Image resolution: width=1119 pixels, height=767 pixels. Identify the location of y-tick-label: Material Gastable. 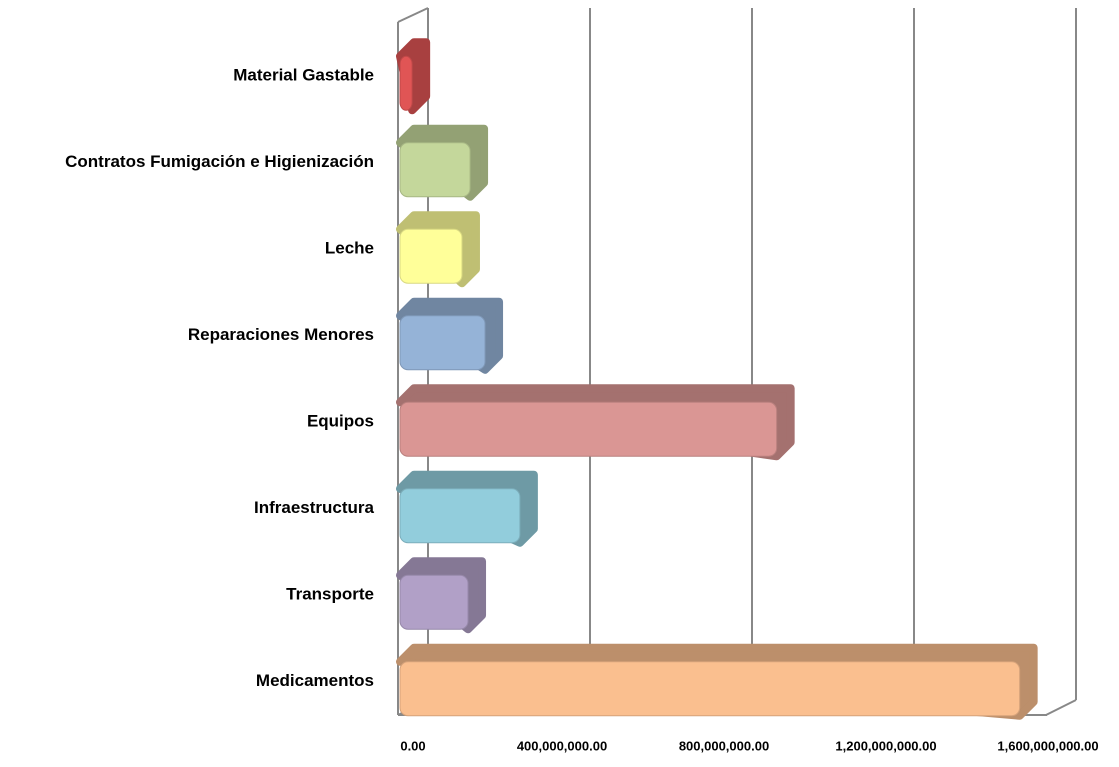
(303, 75).